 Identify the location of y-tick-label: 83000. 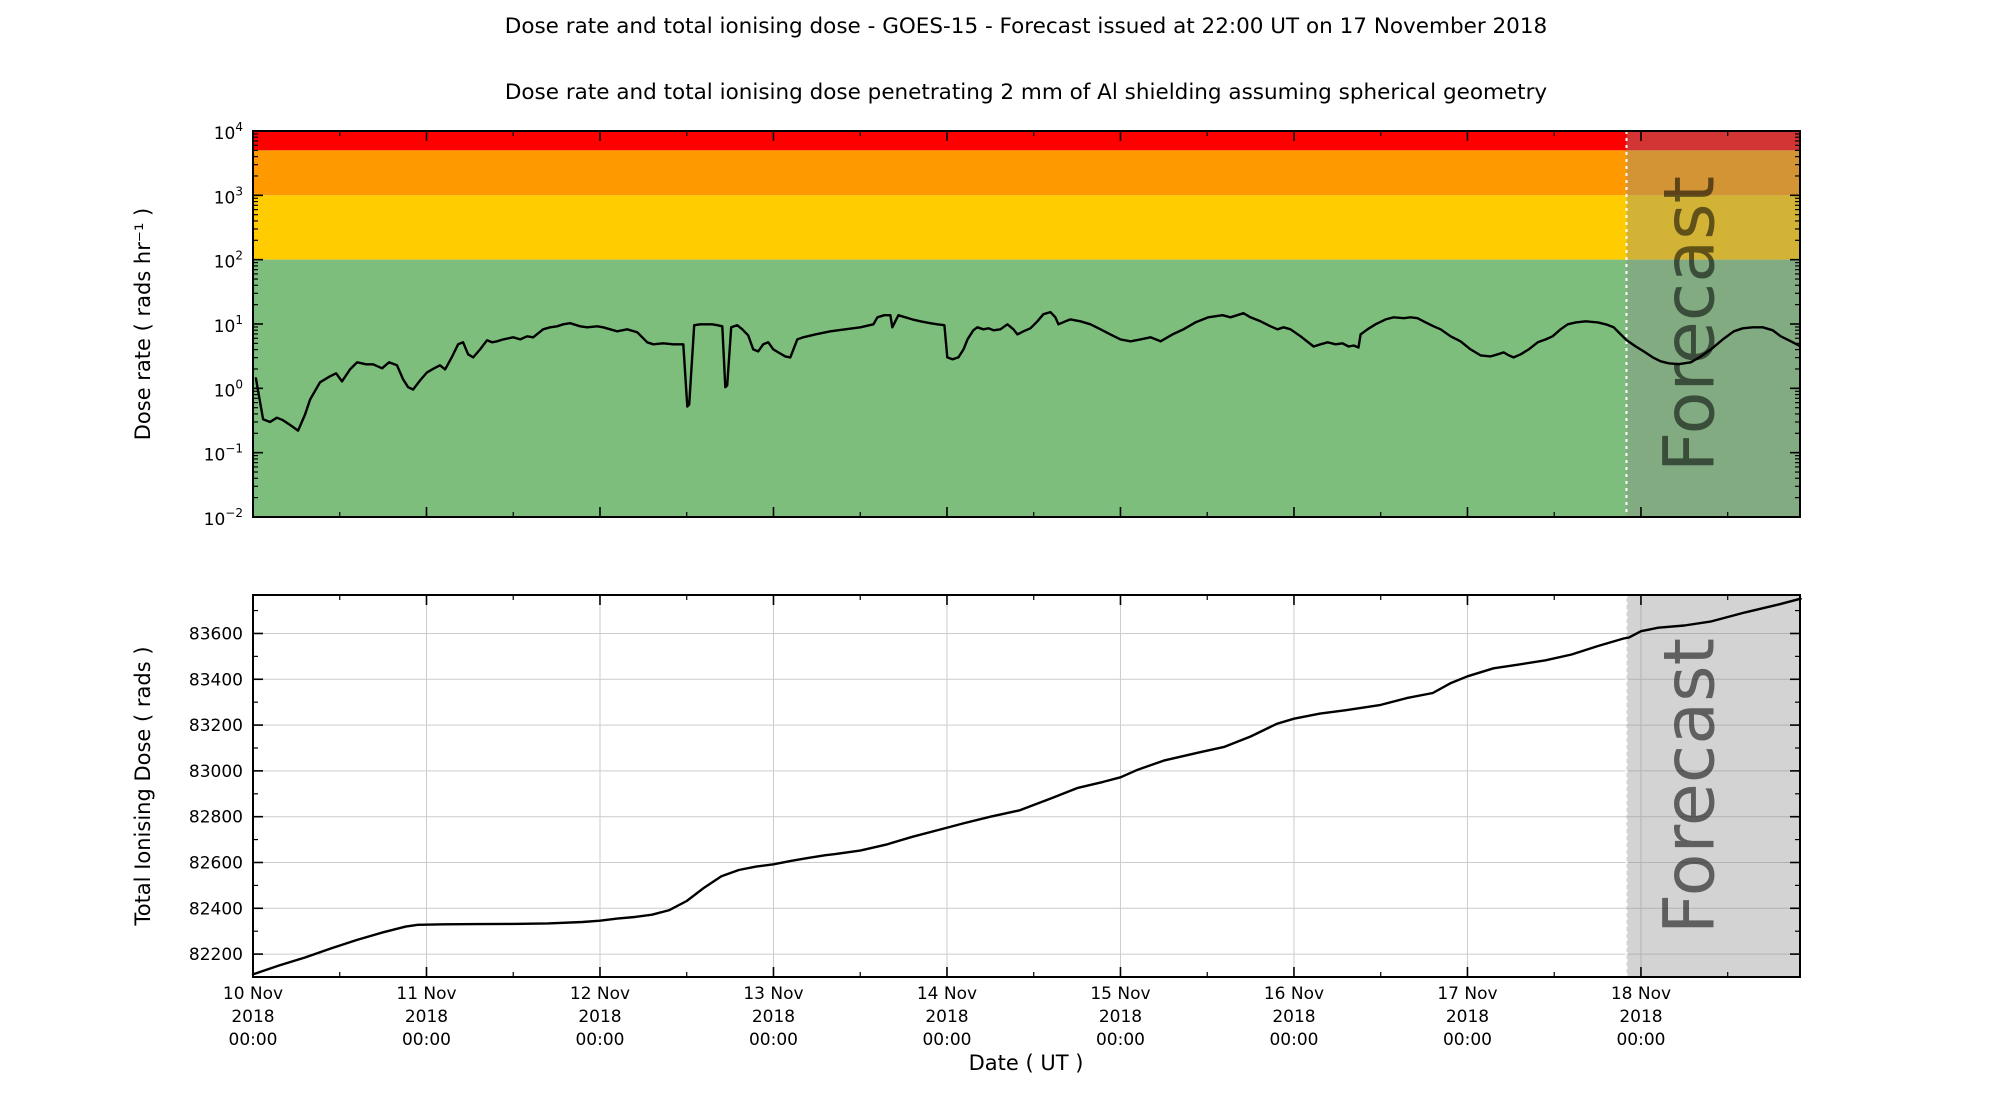
(216, 772).